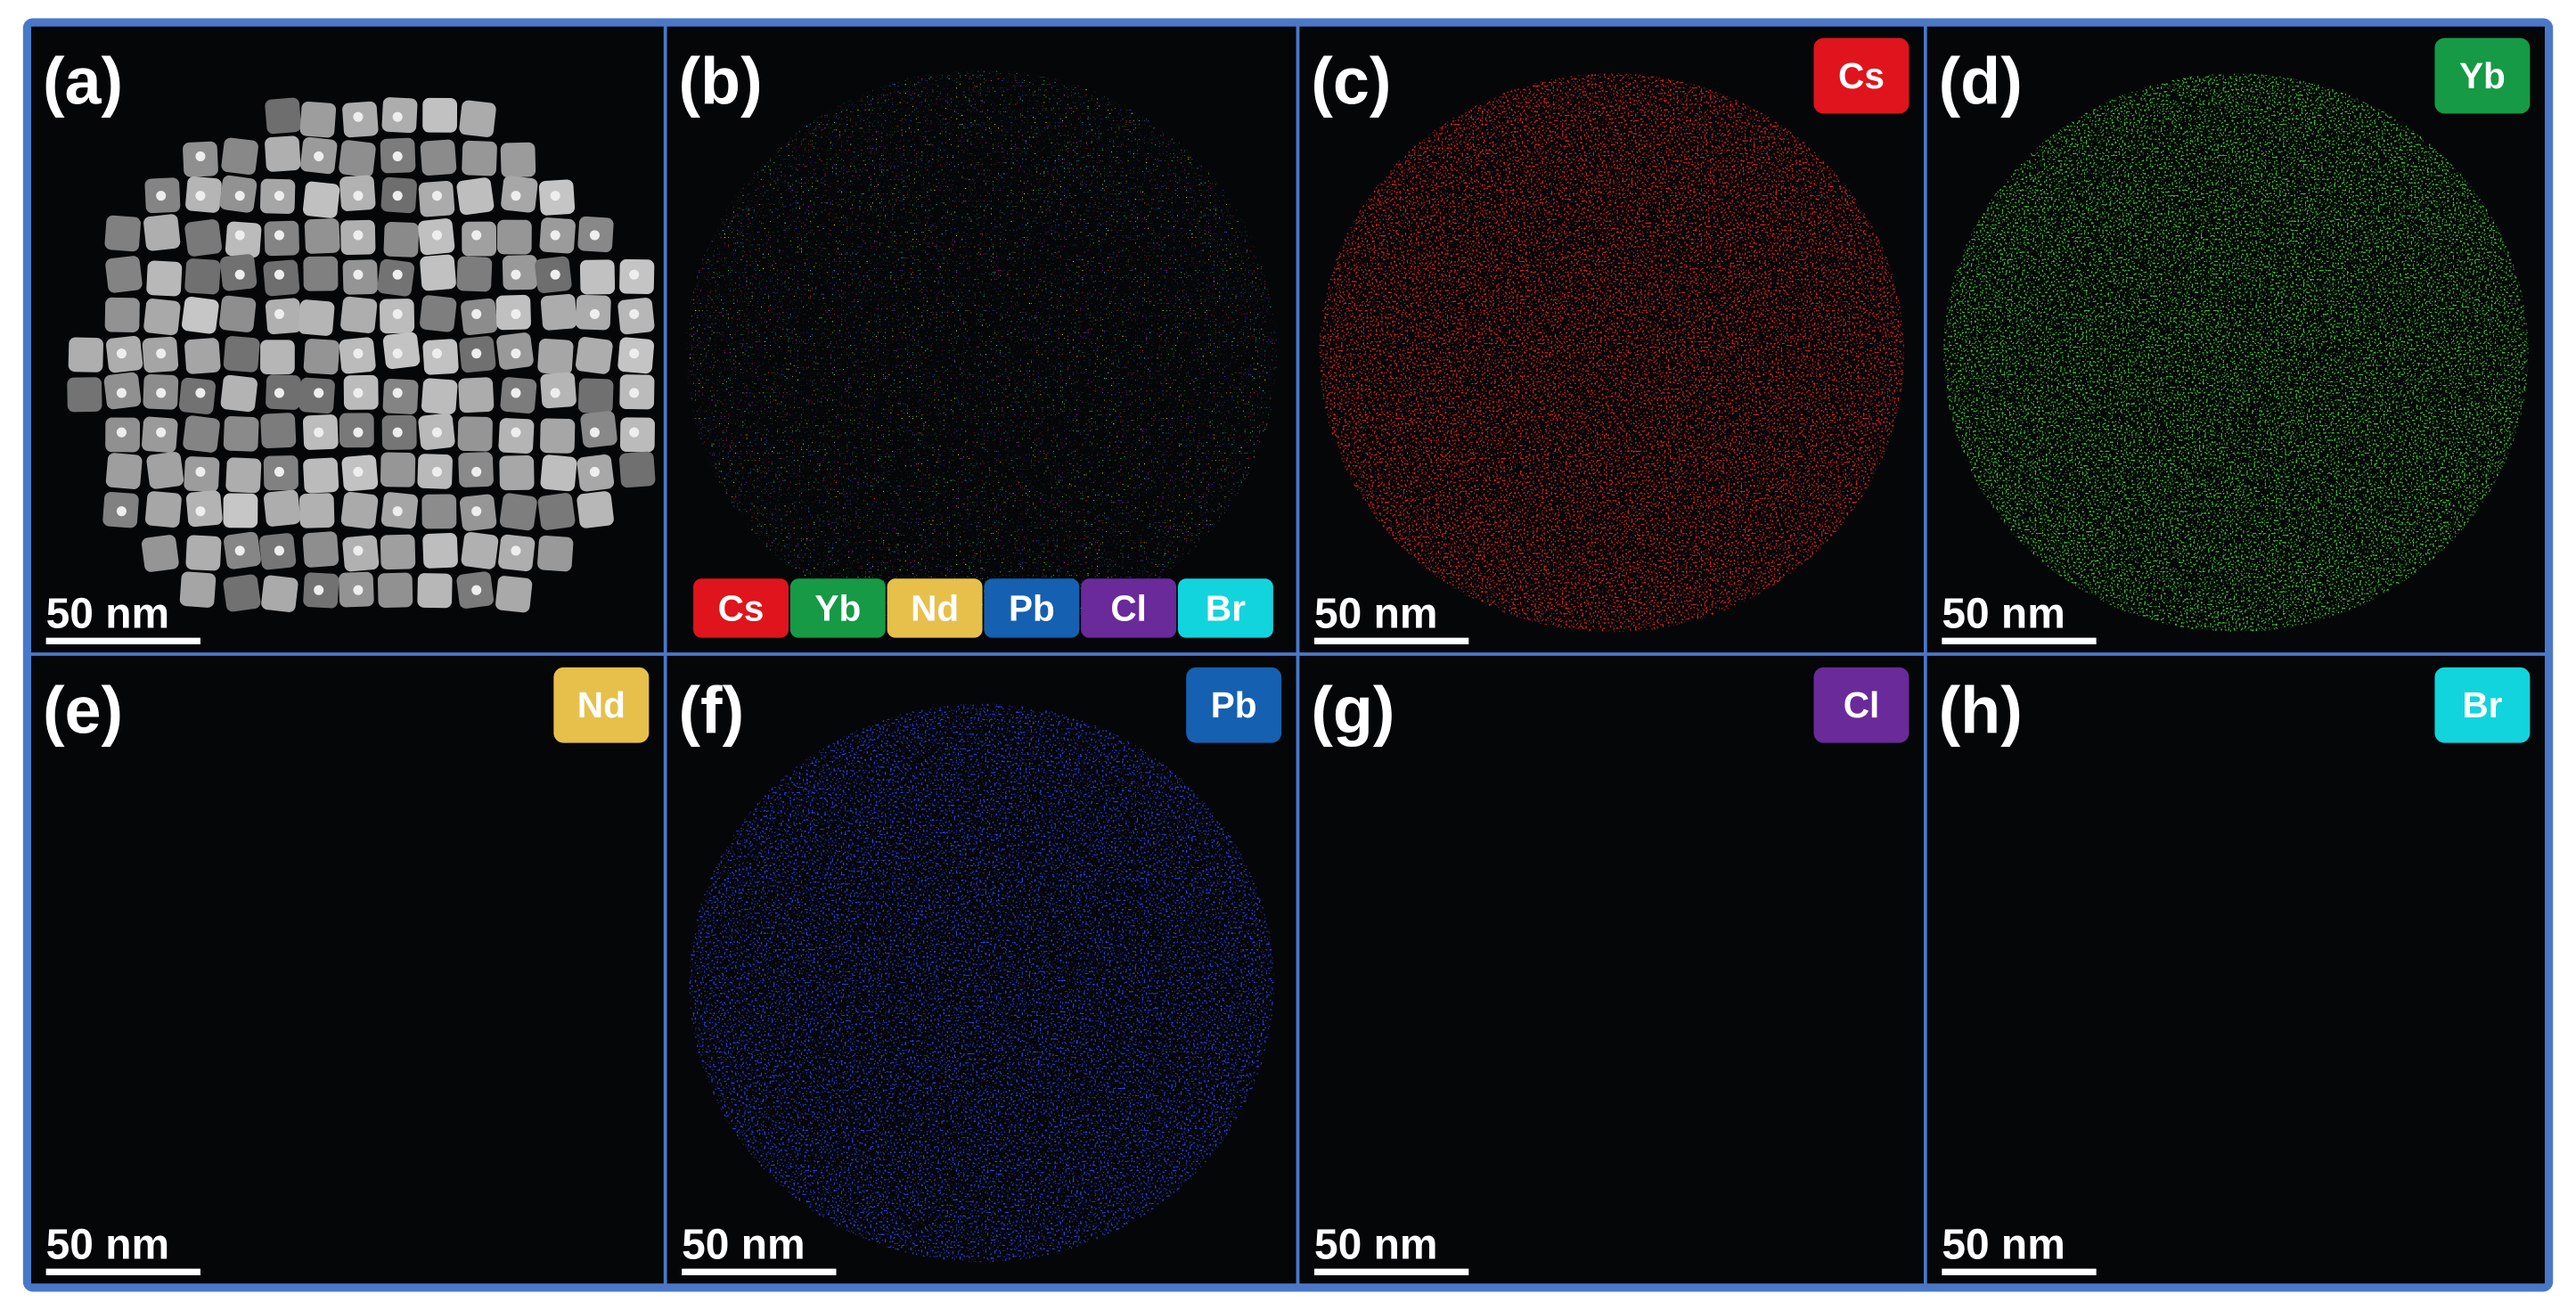 This screenshot has height=1310, width=2576. What do you see at coordinates (2236, 969) in the screenshot?
I see `panel: (h) Br 50 nm` at bounding box center [2236, 969].